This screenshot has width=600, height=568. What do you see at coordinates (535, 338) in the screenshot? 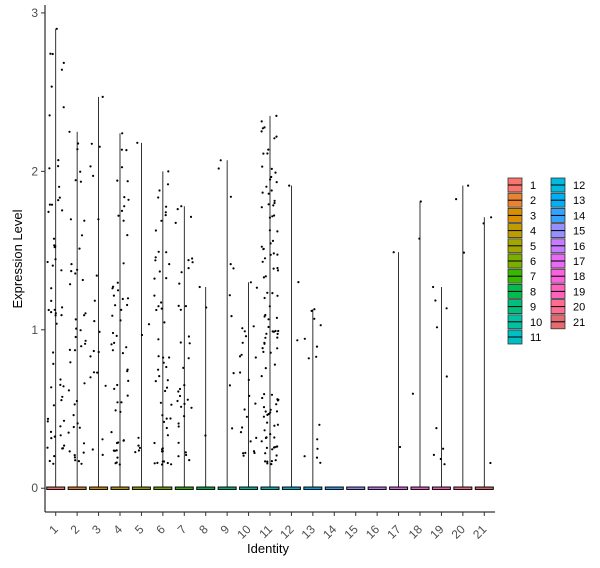
I see `legend-label: 11` at bounding box center [535, 338].